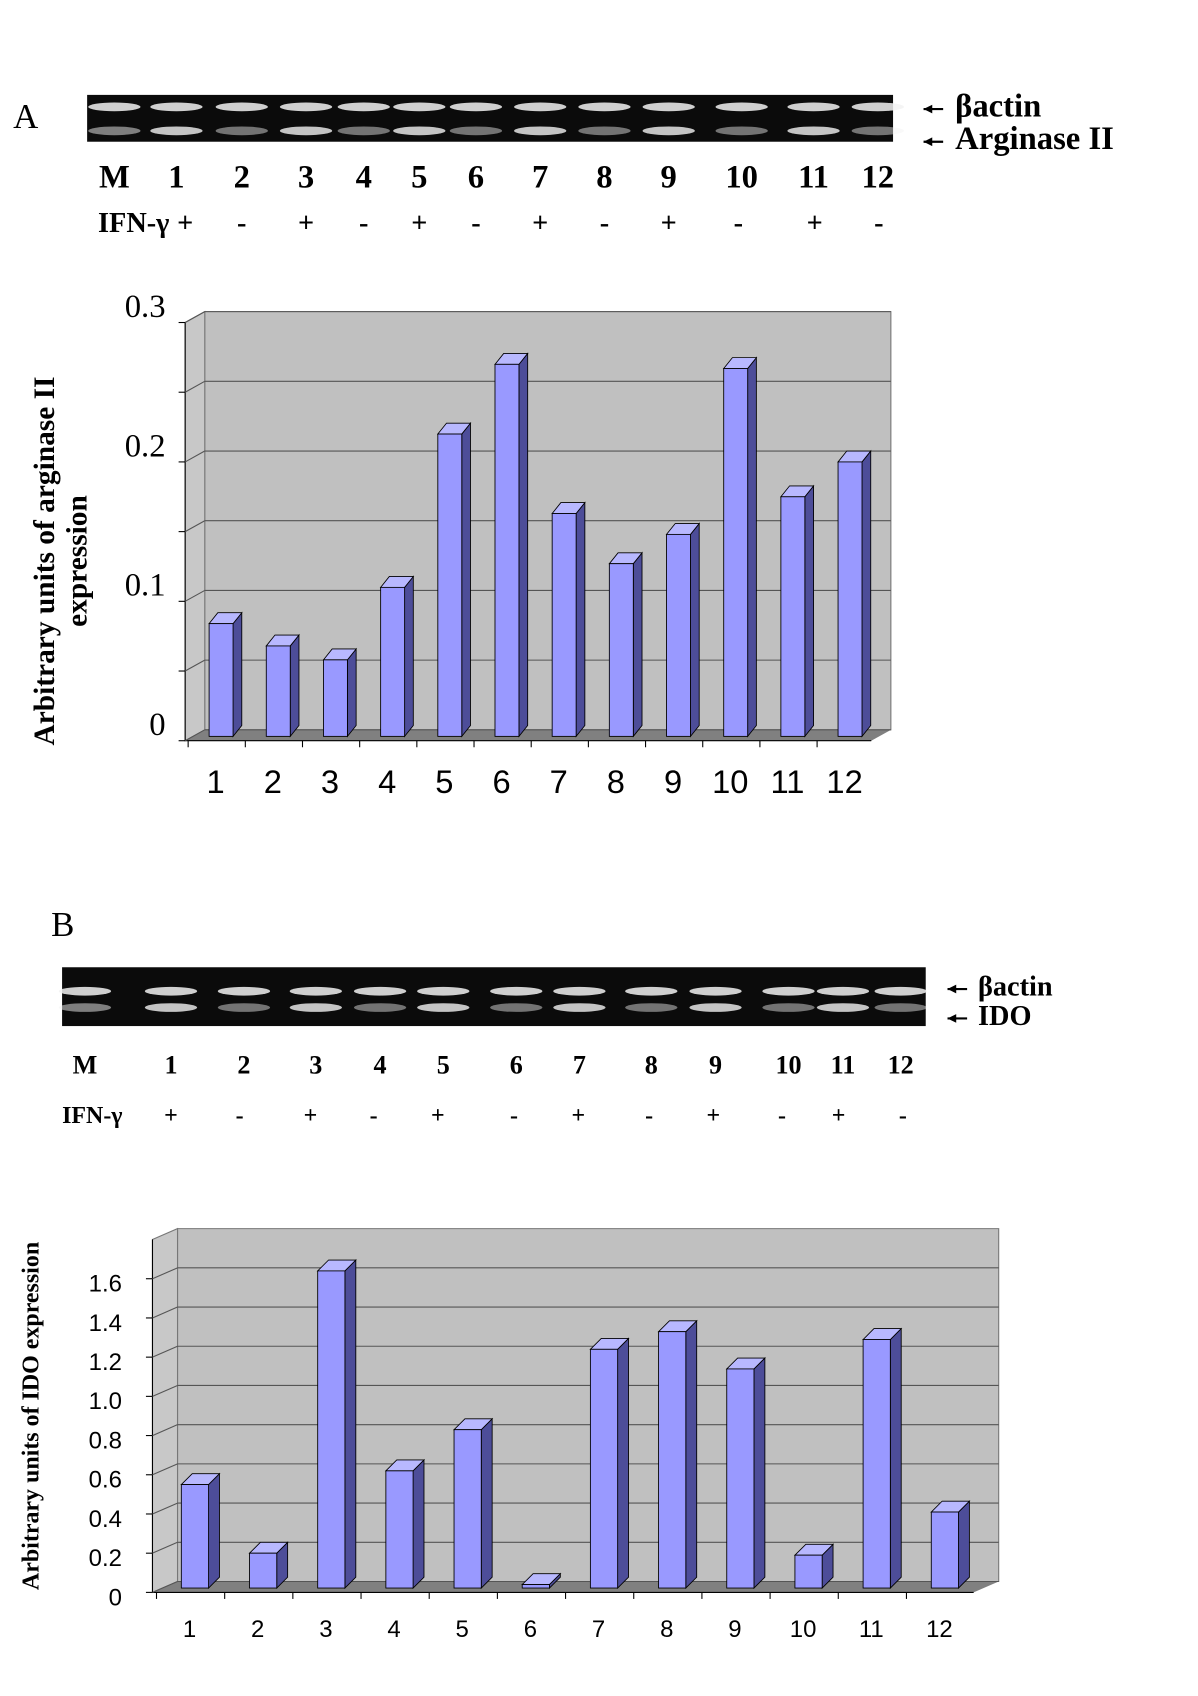 This screenshot has height=1696, width=1198. I want to click on y-tick-label: 1.2, so click(105, 1362).